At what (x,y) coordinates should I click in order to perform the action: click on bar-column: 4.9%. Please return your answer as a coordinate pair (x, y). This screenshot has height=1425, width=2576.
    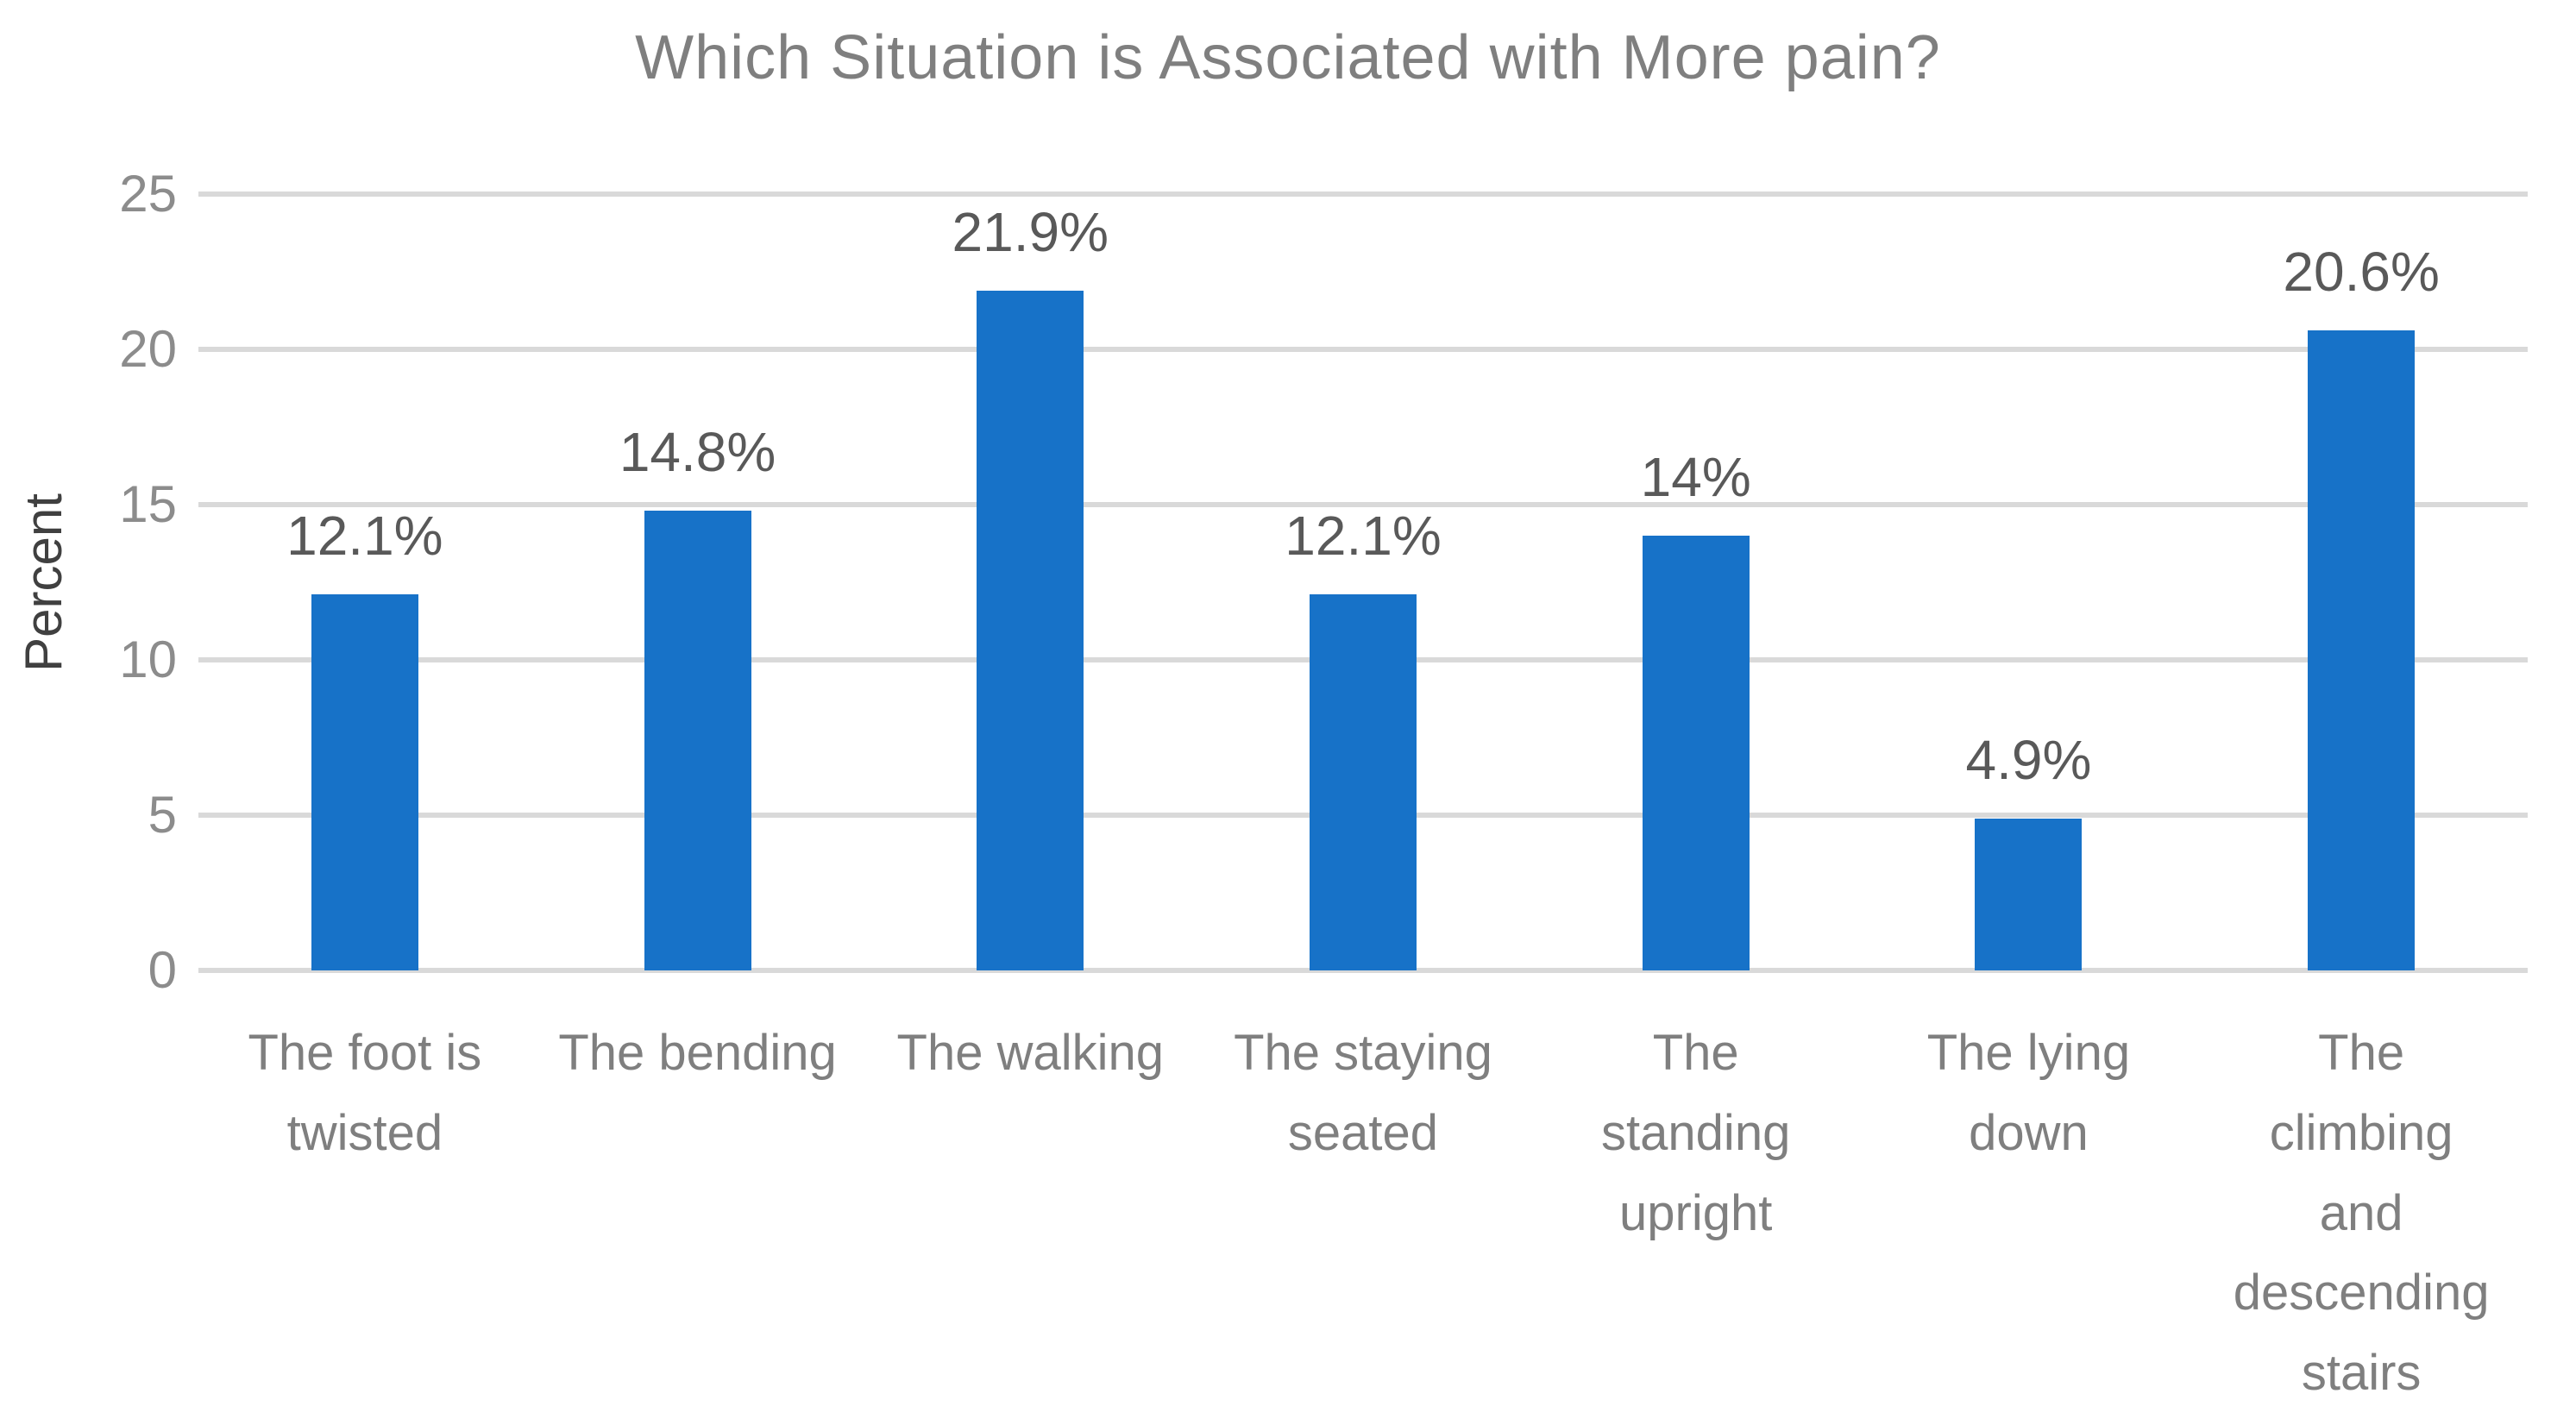
    Looking at the image, I should click on (2029, 582).